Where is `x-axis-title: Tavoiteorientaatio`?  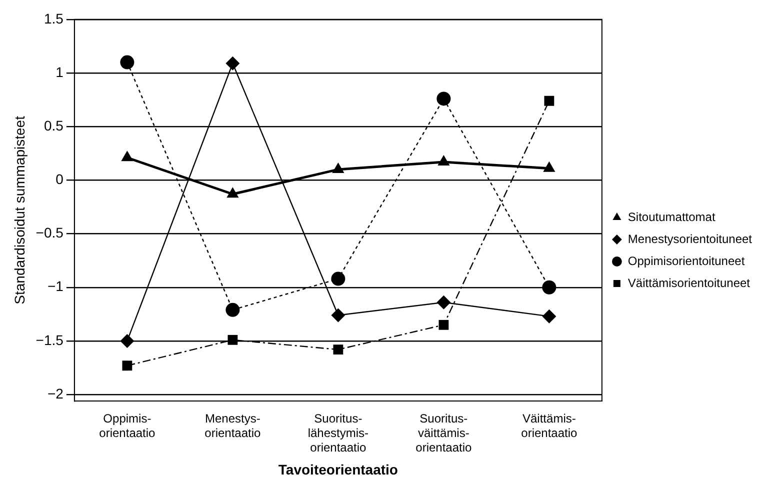
x-axis-title: Tavoiteorientaatio is located at coordinates (338, 469).